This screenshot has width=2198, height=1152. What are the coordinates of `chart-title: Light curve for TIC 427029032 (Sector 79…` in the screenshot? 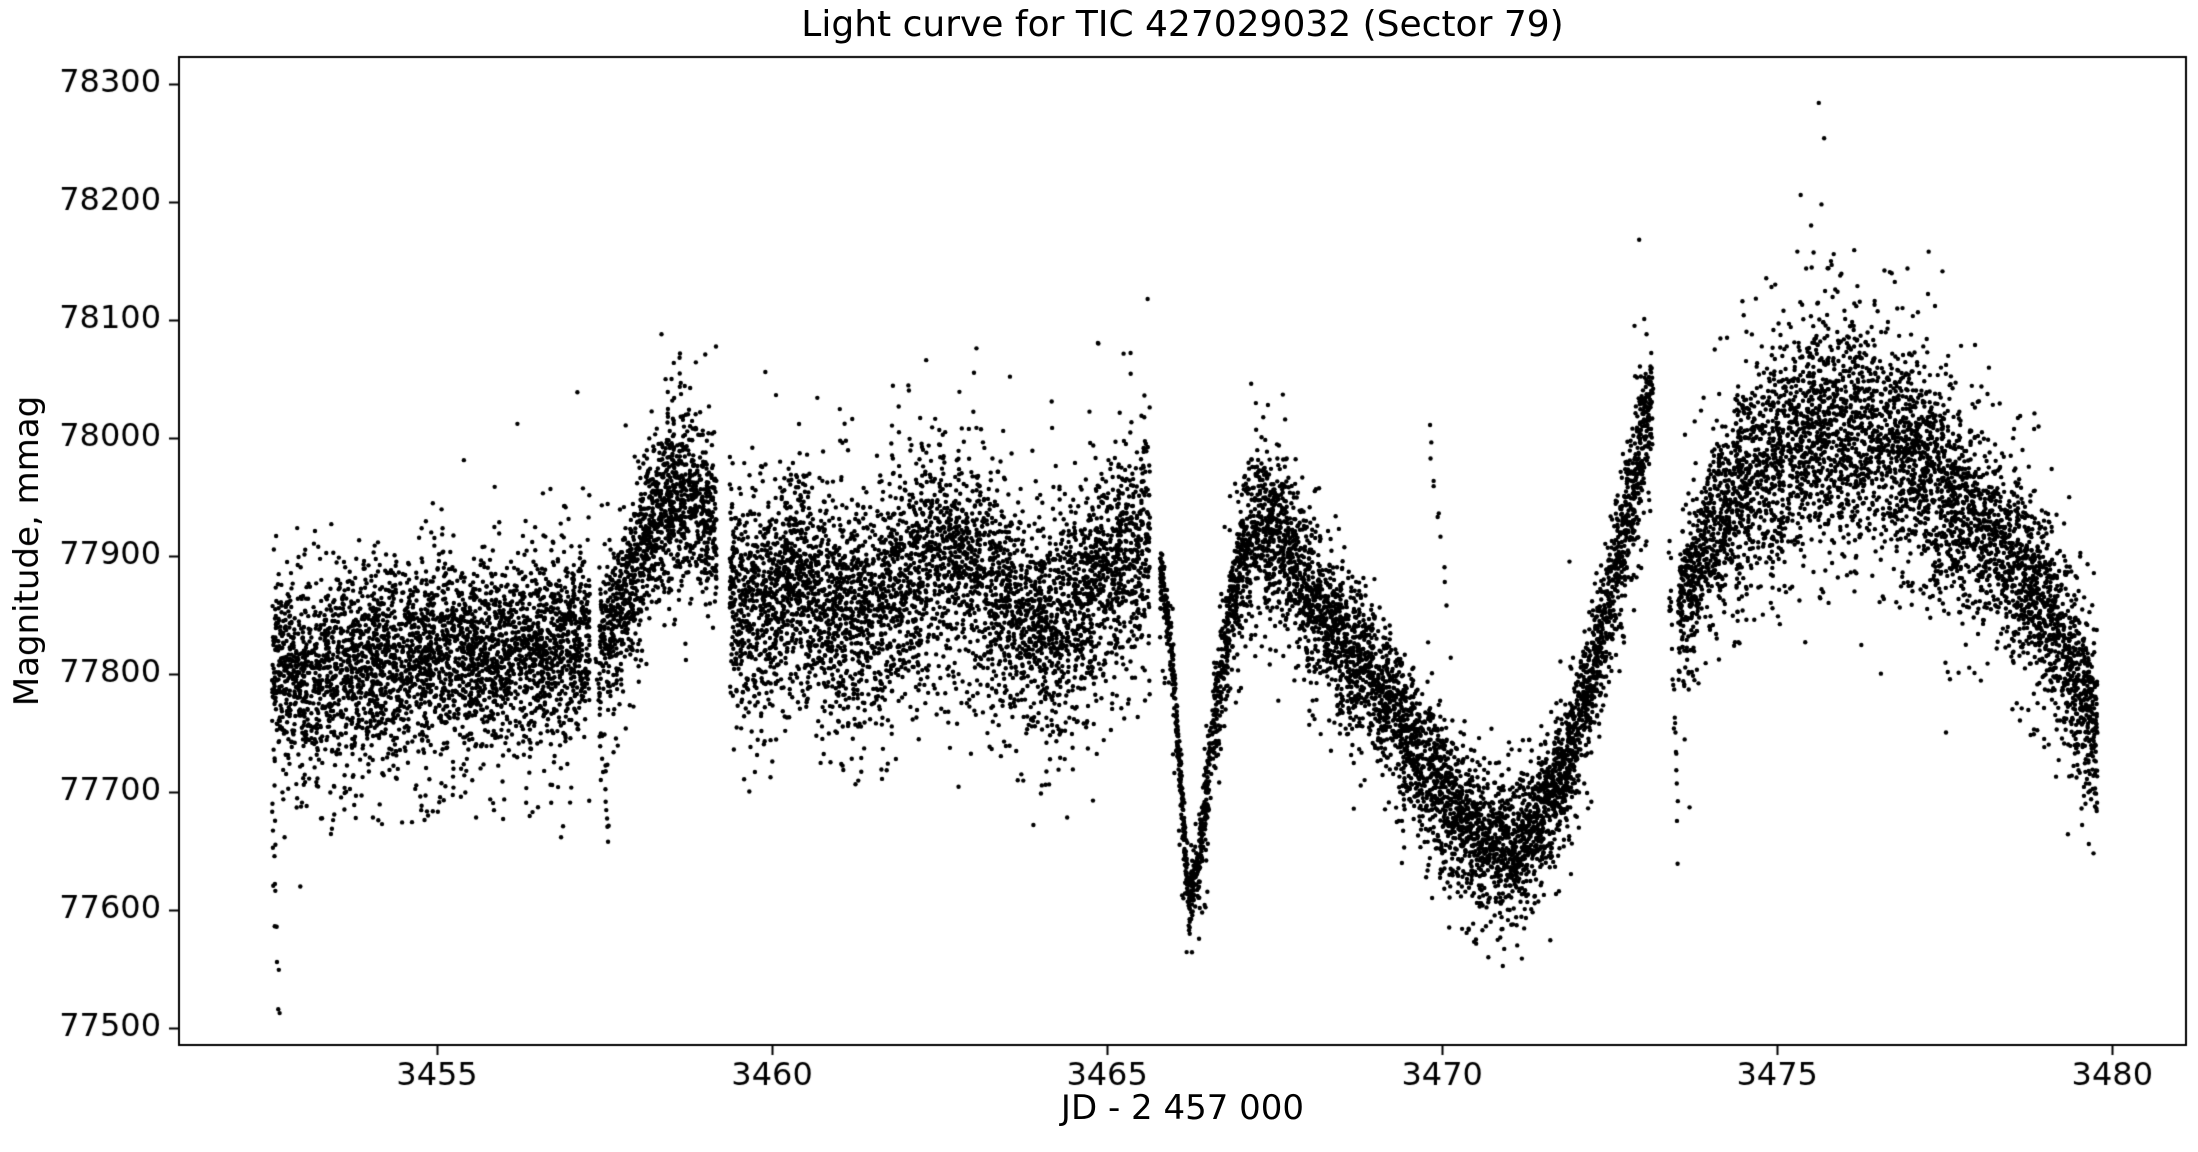 It's located at (1182, 24).